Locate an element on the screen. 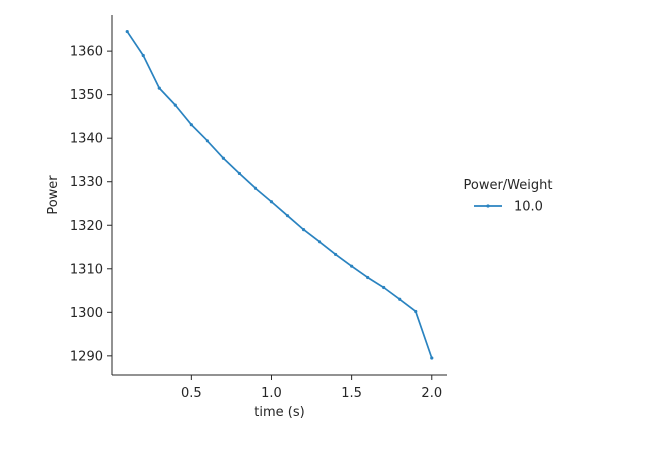 The width and height of the screenshot is (650, 459). y-tick-label: 1300 is located at coordinates (86, 313).